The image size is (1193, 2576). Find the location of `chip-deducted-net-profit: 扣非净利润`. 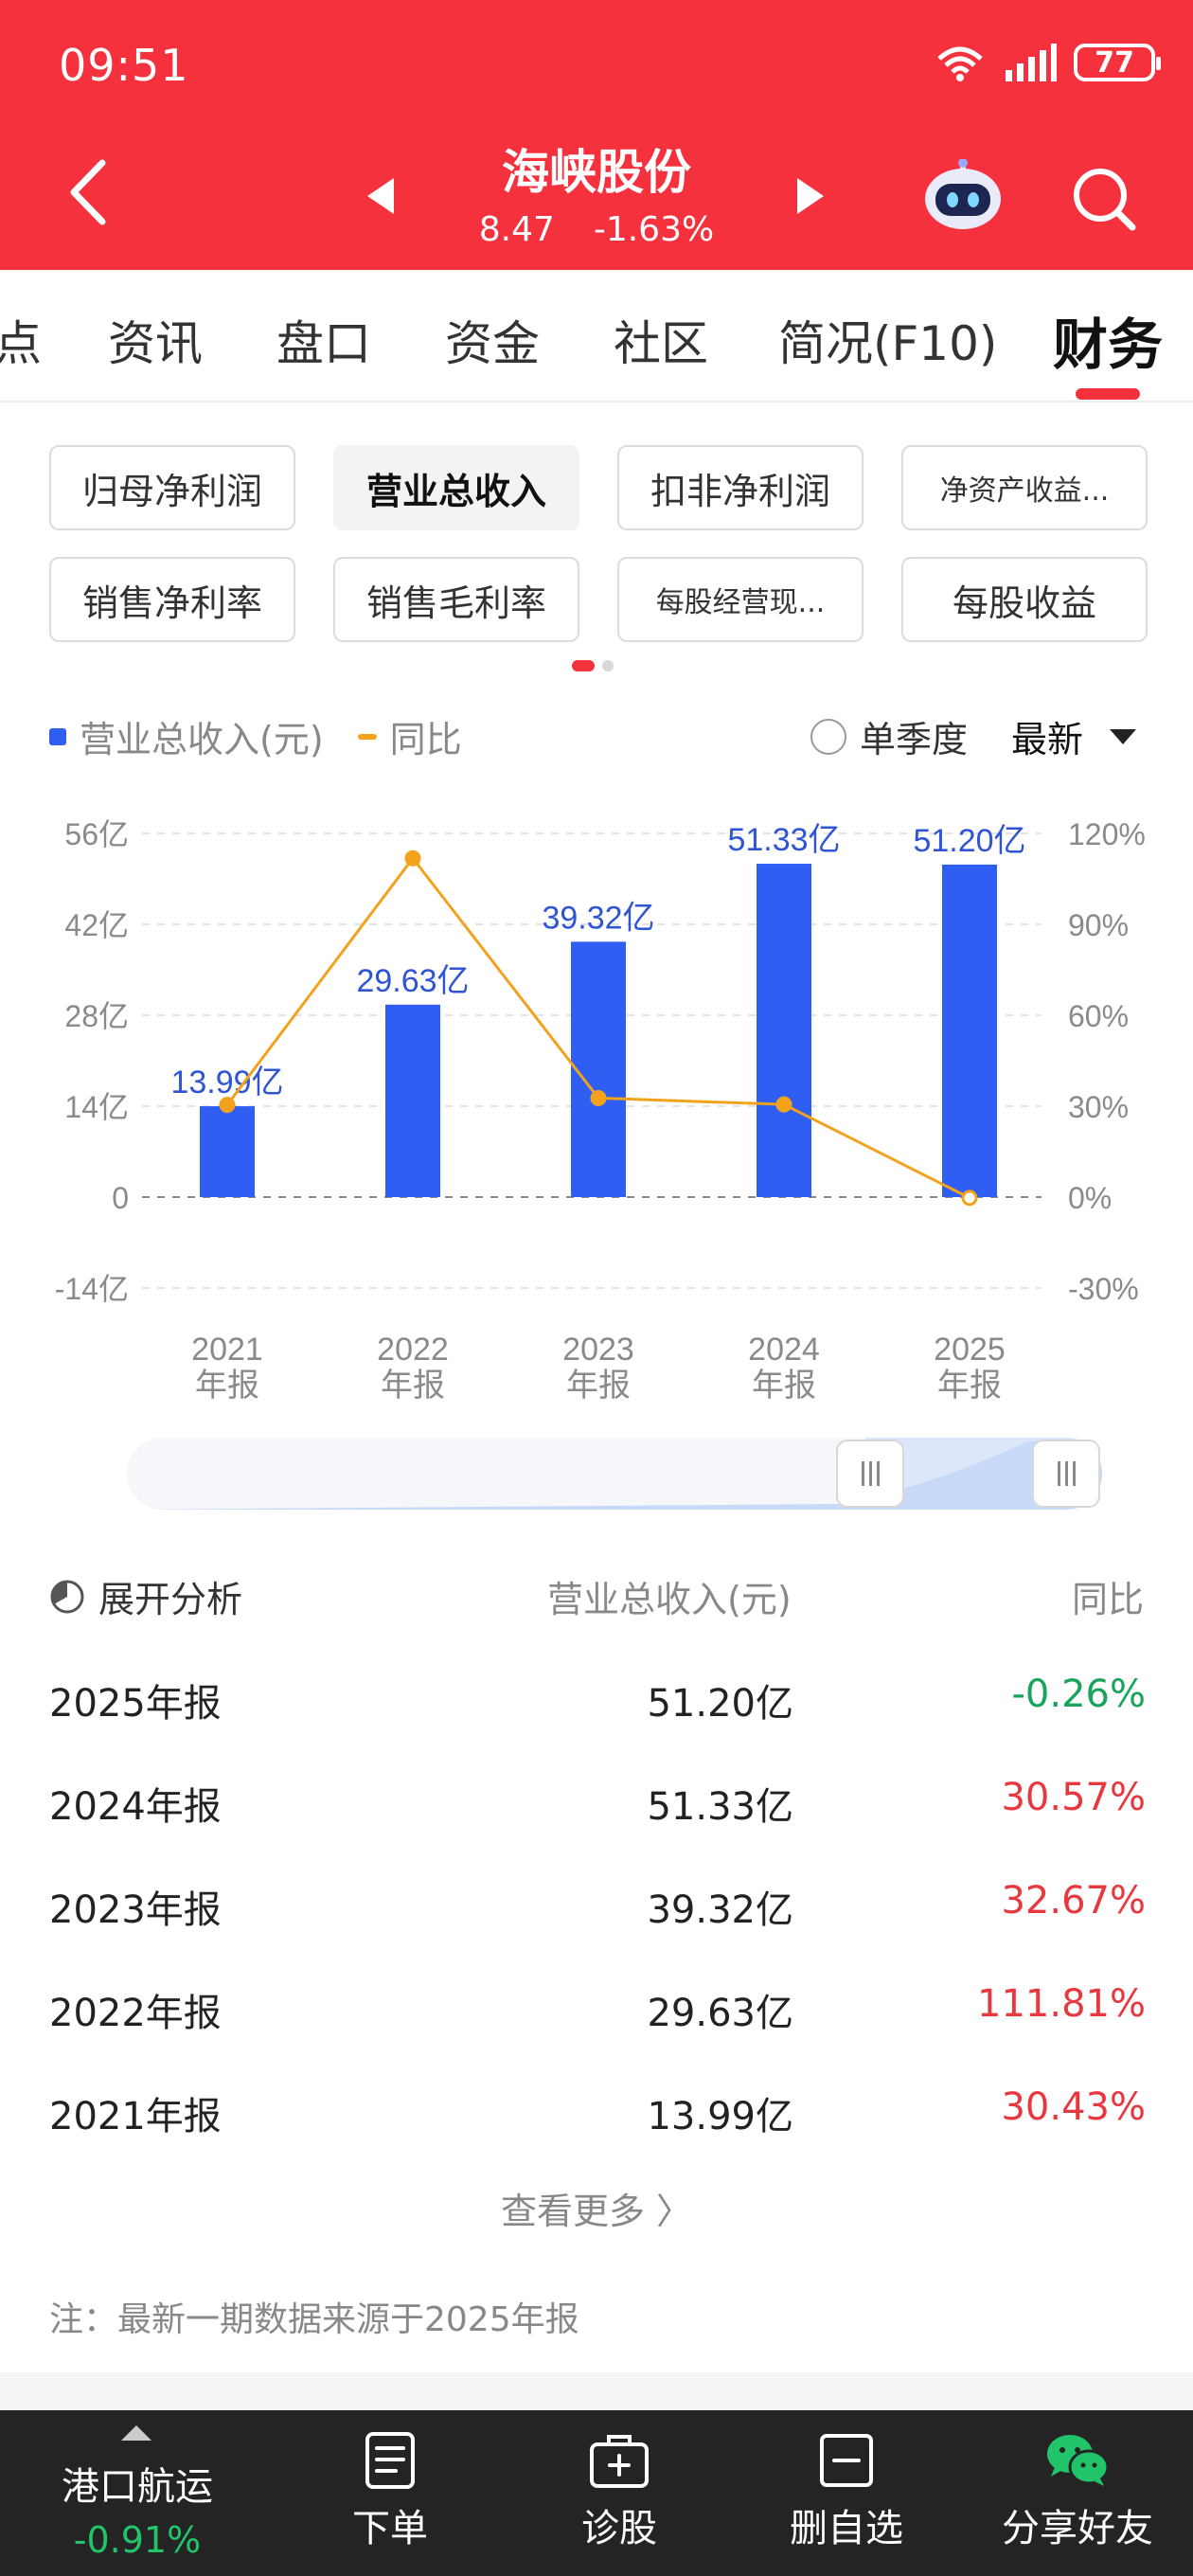

chip-deducted-net-profit: 扣非净利润 is located at coordinates (740, 487).